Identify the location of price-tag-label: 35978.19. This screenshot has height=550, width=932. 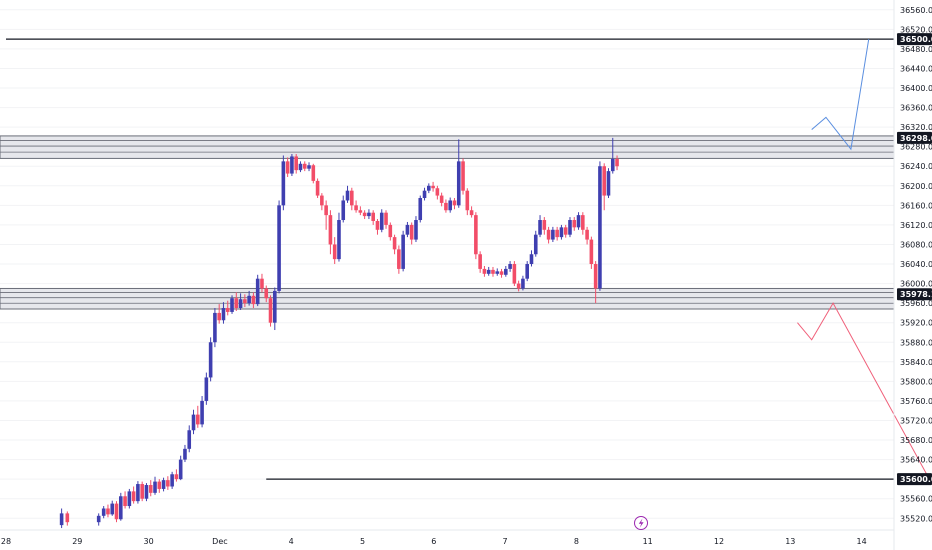
(916, 294).